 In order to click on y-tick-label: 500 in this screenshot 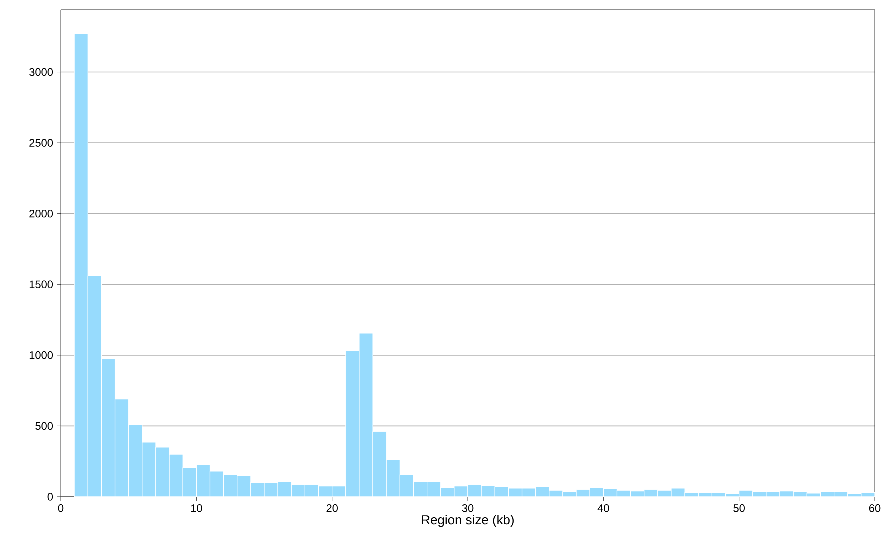, I will do `click(45, 426)`.